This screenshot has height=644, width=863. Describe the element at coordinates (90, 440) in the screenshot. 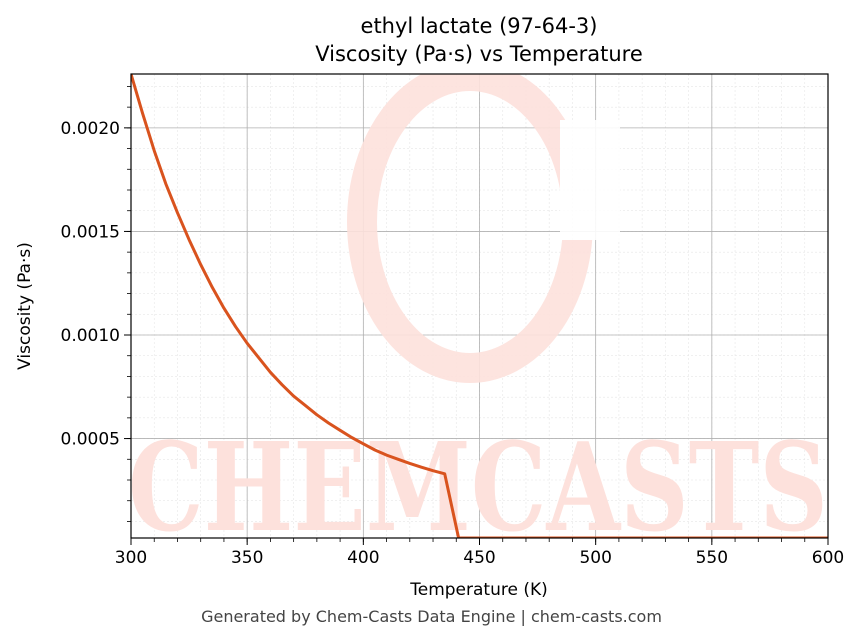

I see `y-tick-label: 0.0005` at that location.